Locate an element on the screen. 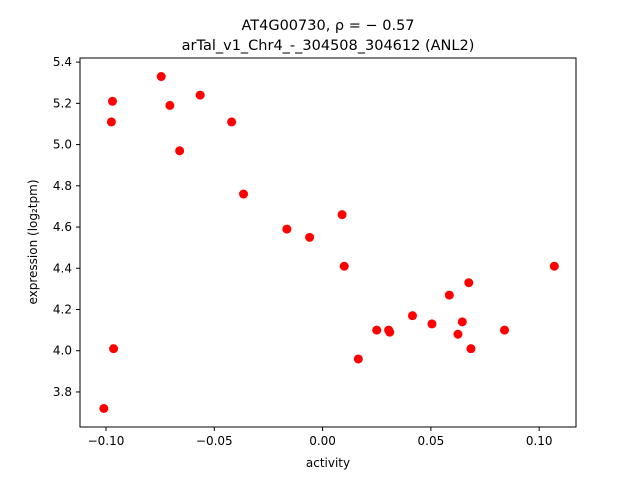 The height and width of the screenshot is (484, 640). y-tick-label: 3.8 is located at coordinates (62, 392).